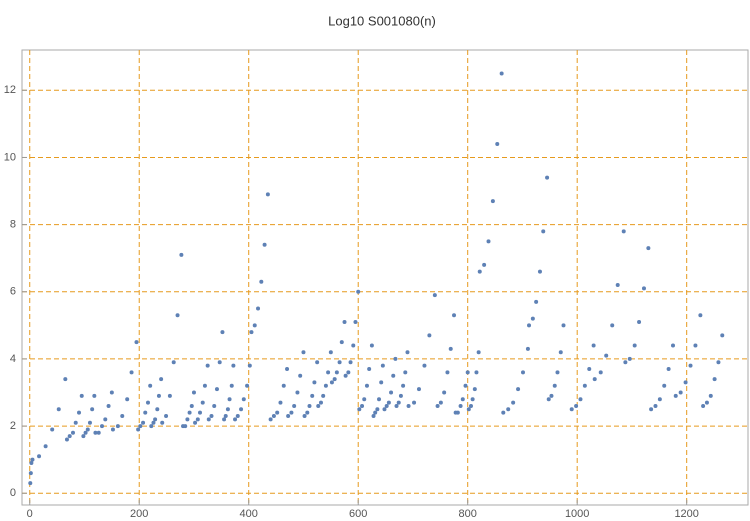  What do you see at coordinates (686, 514) in the screenshot?
I see `x-tick-label: 1200` at bounding box center [686, 514].